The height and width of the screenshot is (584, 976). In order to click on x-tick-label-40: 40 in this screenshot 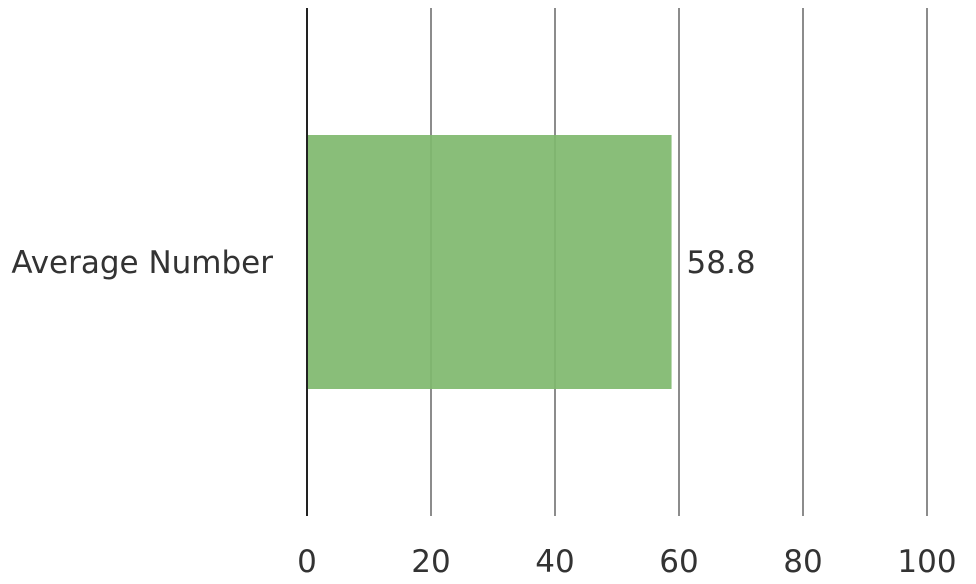, I will do `click(554, 561)`.